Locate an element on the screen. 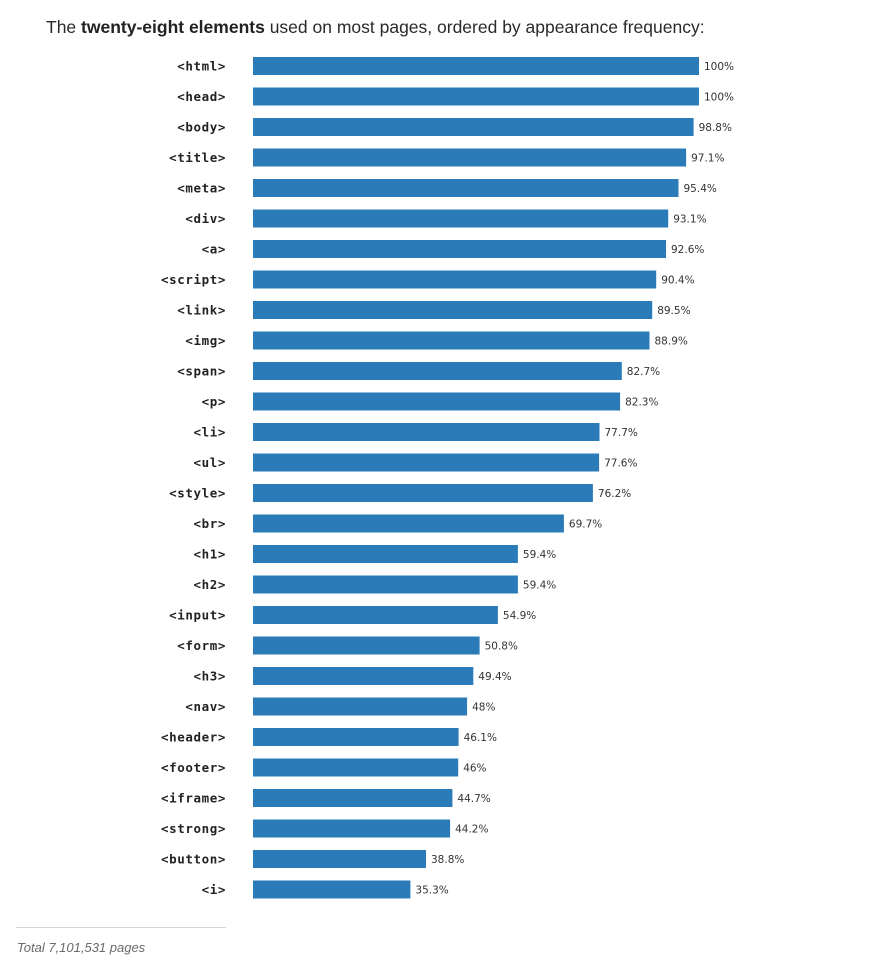 This screenshot has height=970, width=869. category-label: <body> is located at coordinates (201, 127).